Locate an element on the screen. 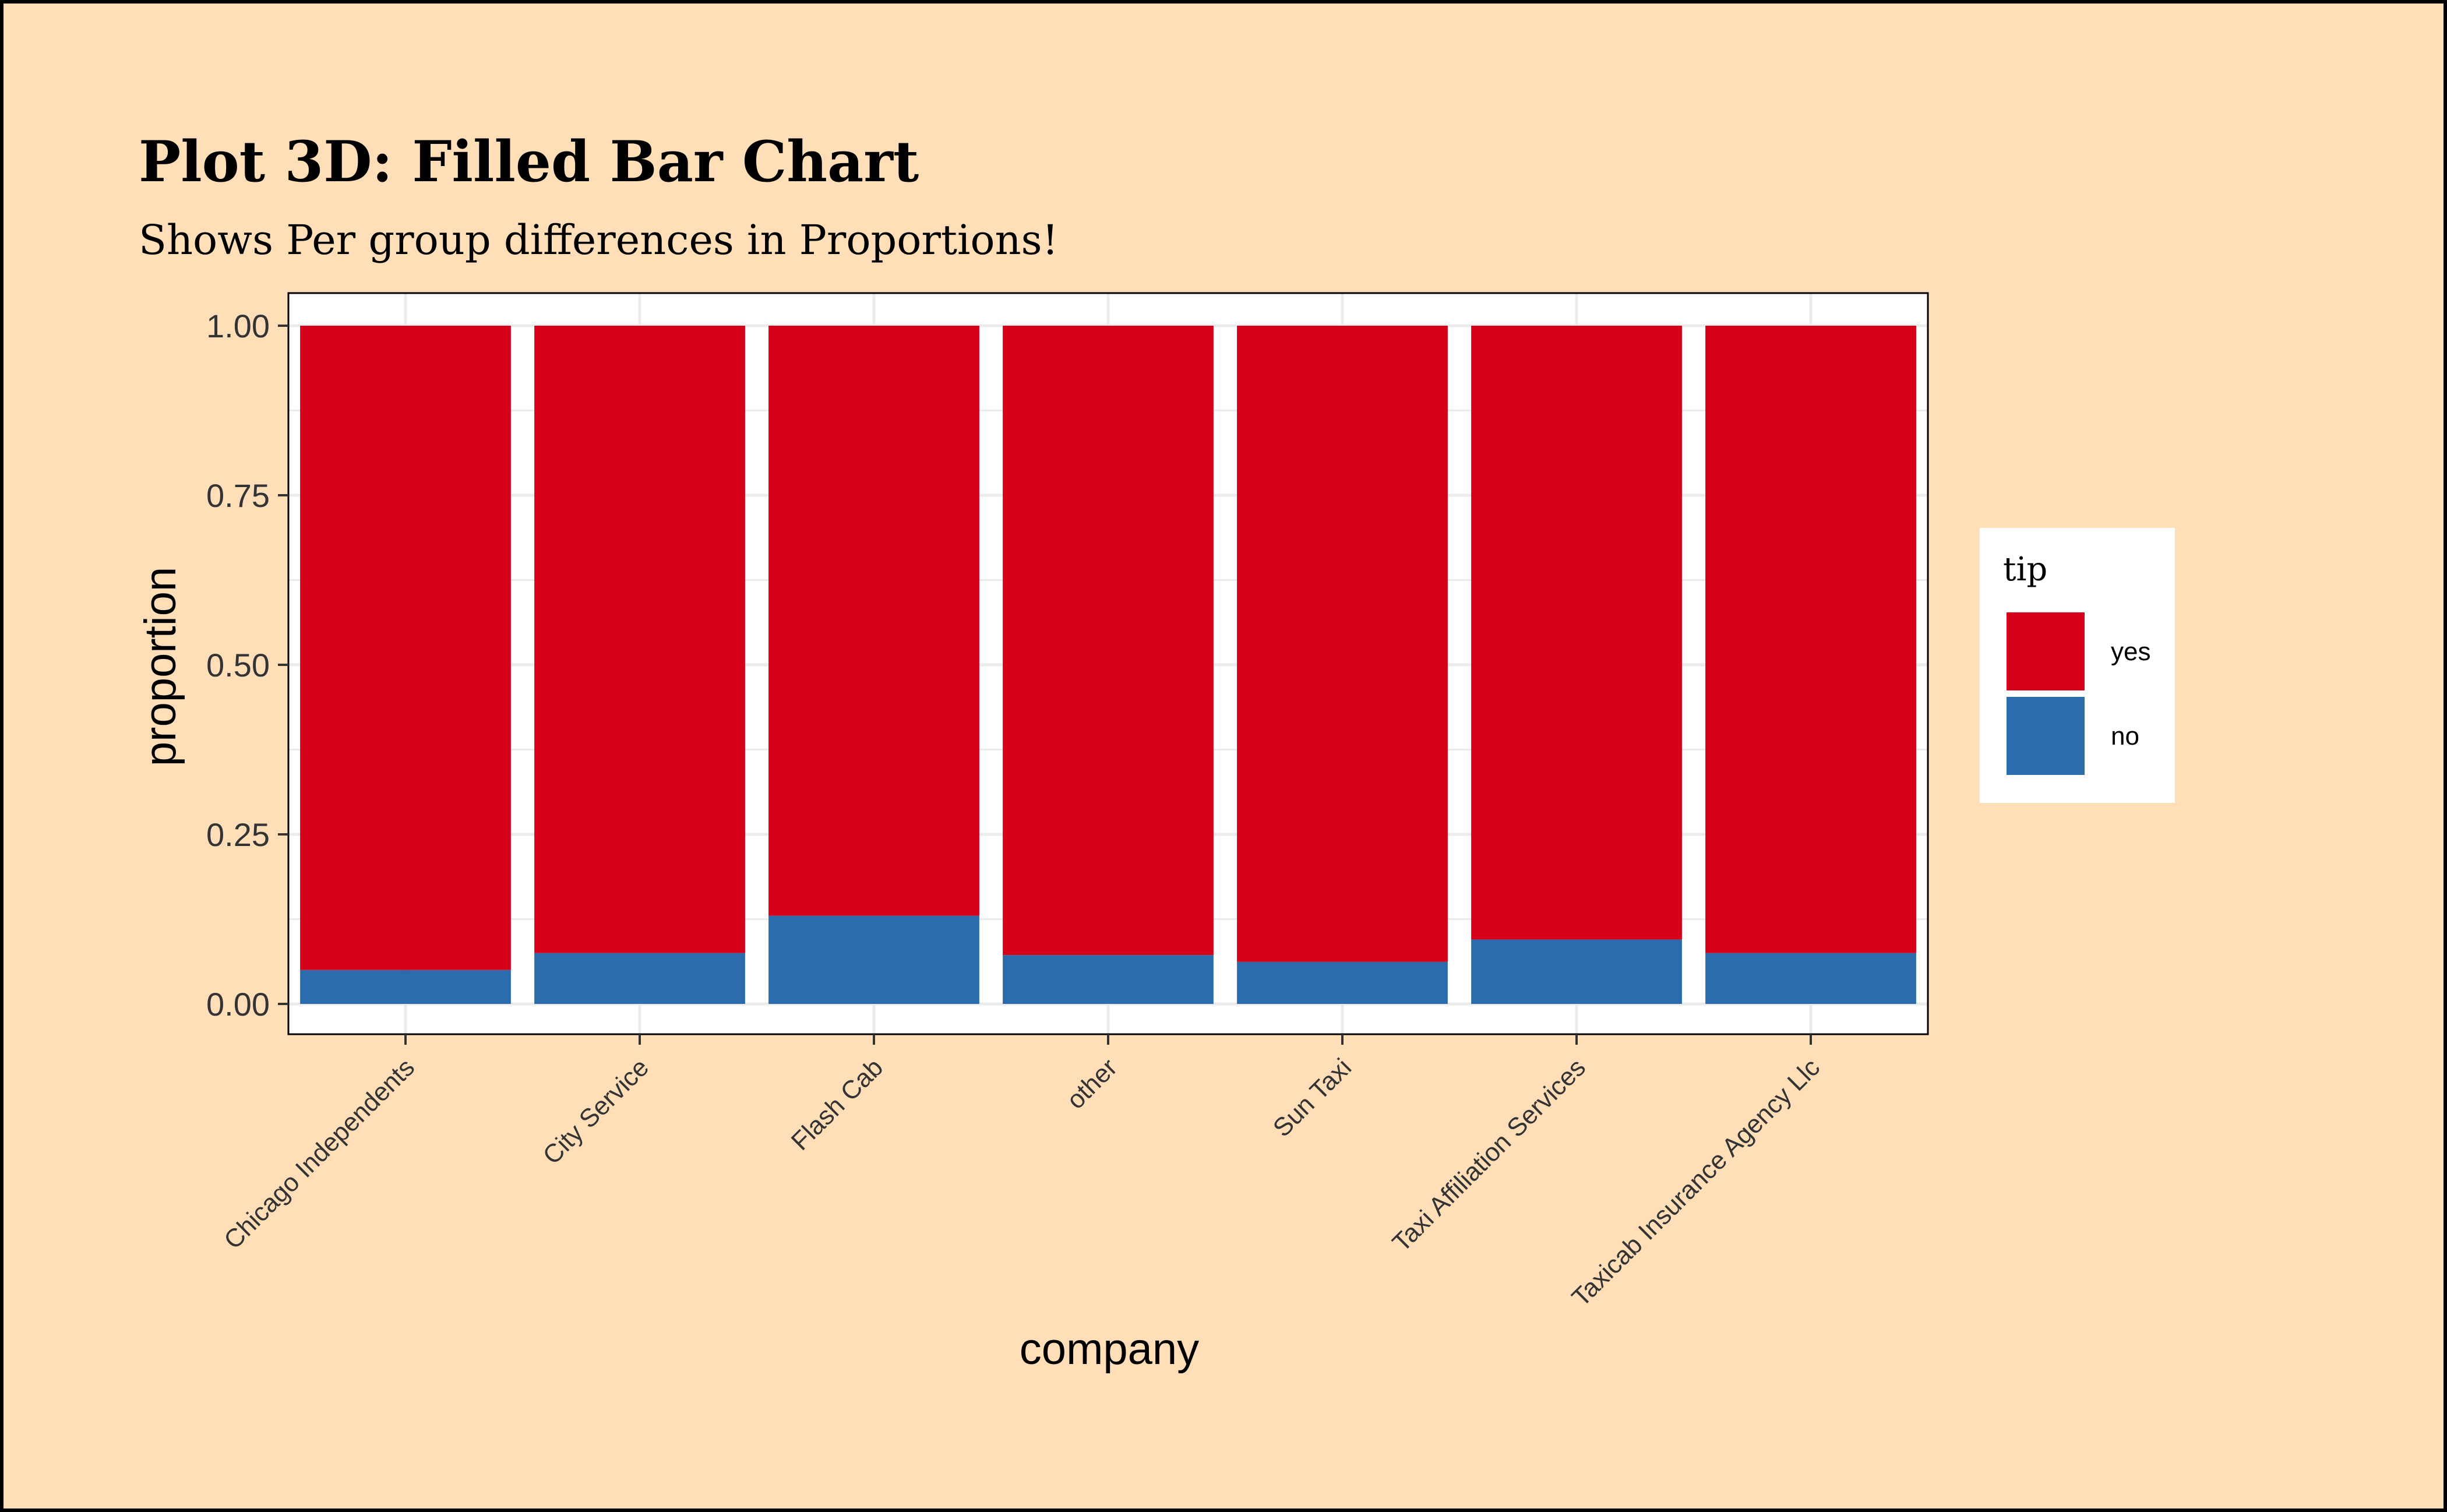 Image resolution: width=2447 pixels, height=1512 pixels. x-tick-label: Chicago Independents is located at coordinates (319, 1153).